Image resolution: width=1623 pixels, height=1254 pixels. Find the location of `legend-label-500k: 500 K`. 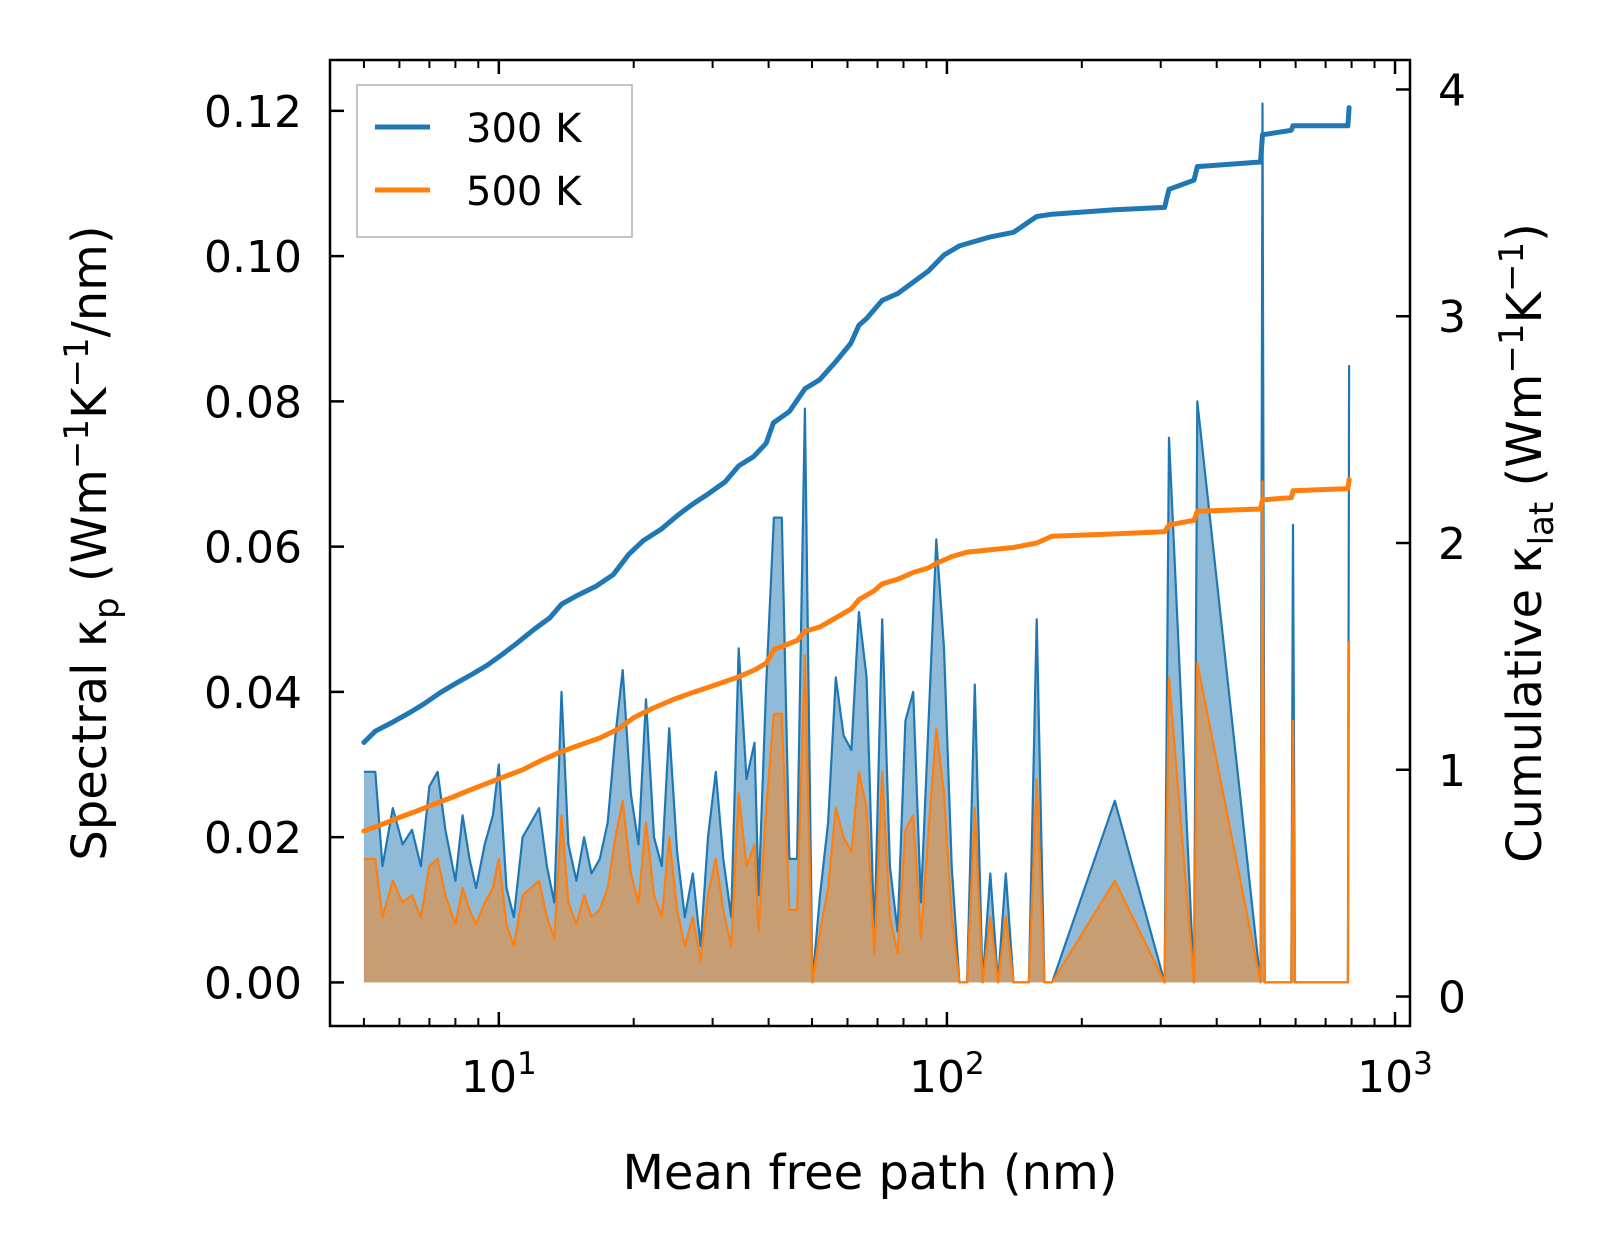

legend-label-500k: 500 K is located at coordinates (524, 192).